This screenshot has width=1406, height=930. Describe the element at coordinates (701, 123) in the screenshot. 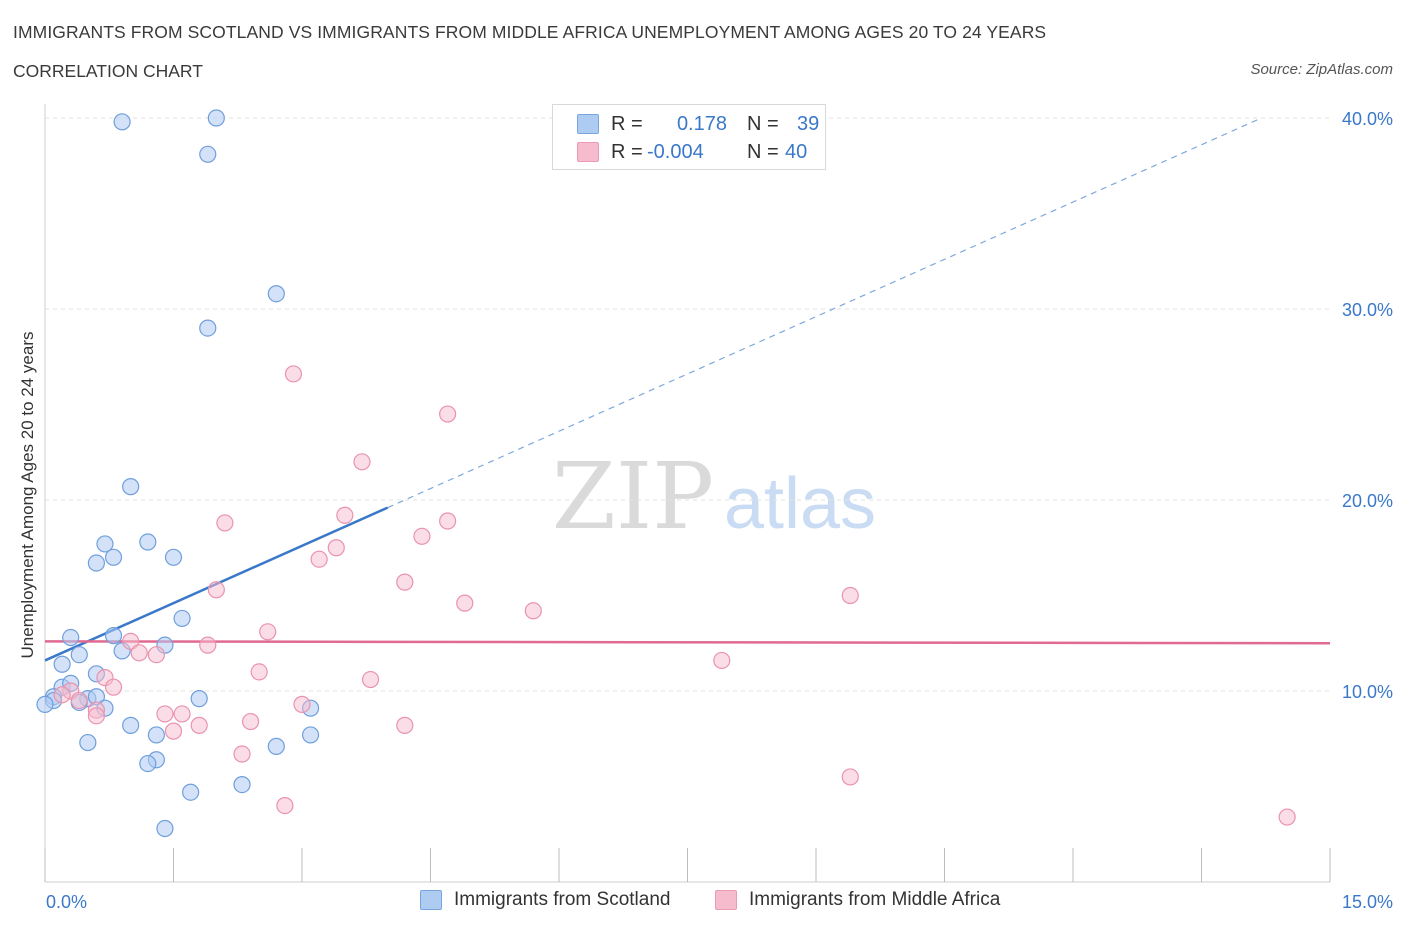

I see `legend-r-value-scotland: 0.178` at that location.